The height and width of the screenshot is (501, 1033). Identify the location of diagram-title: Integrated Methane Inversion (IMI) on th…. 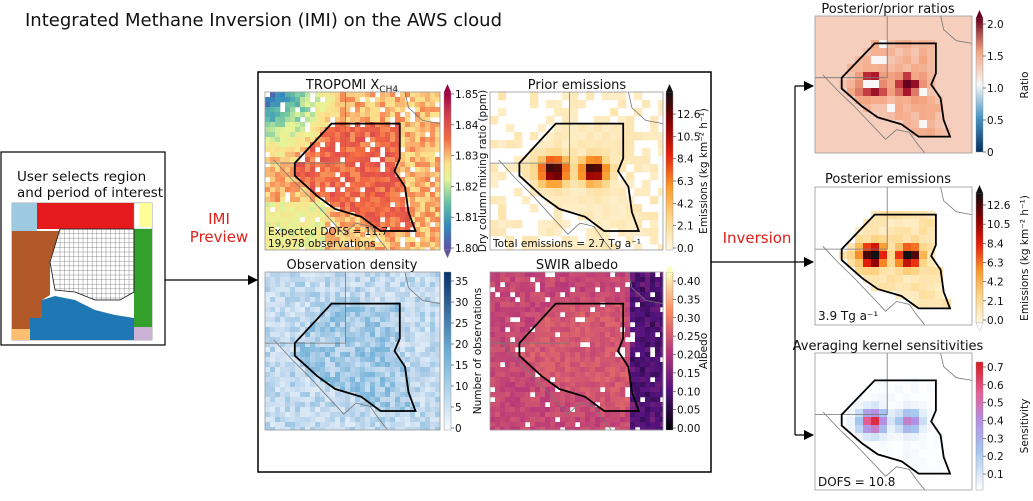
(263, 20).